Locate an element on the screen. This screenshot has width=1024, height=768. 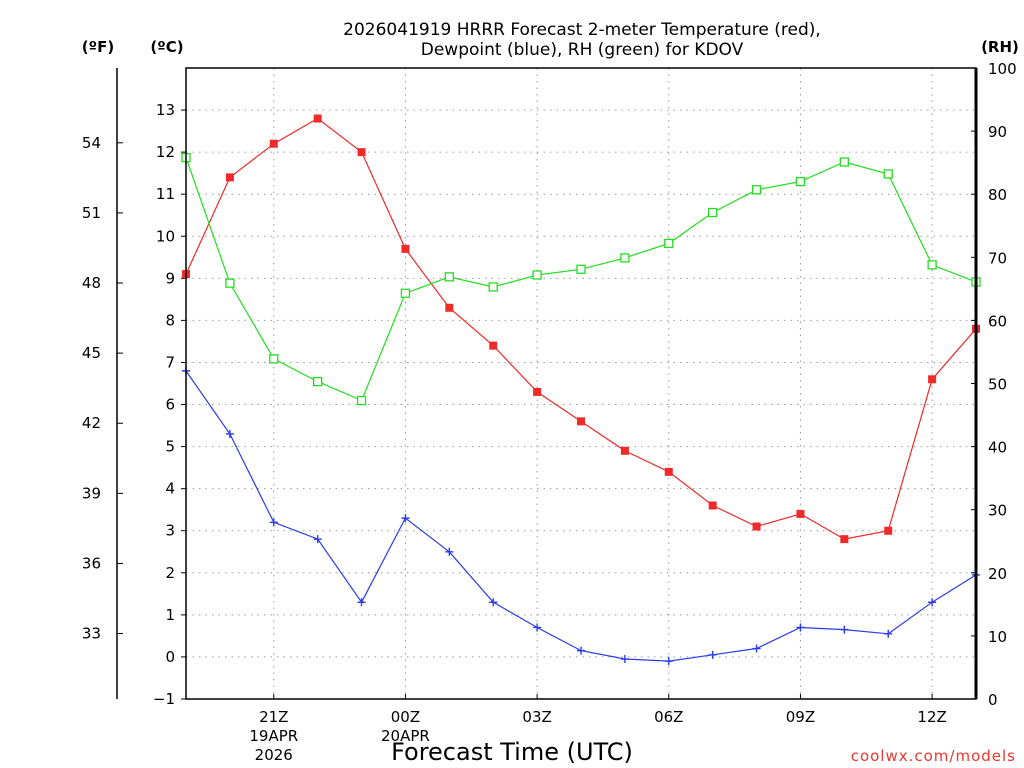
rh-tick-label: 60 is located at coordinates (997, 321).